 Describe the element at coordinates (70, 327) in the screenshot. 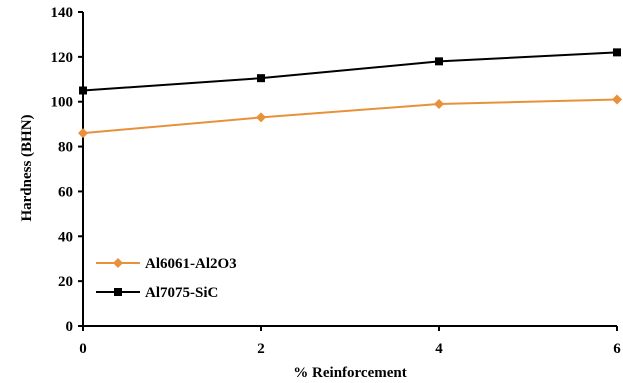

I see `y-tick-label-0: 0` at that location.